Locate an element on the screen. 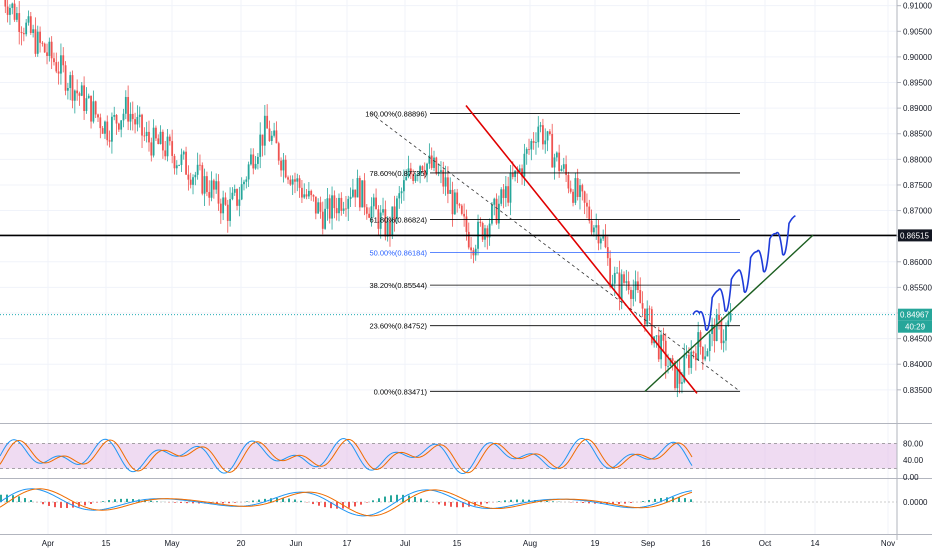  projection-path is located at coordinates (744, 273).